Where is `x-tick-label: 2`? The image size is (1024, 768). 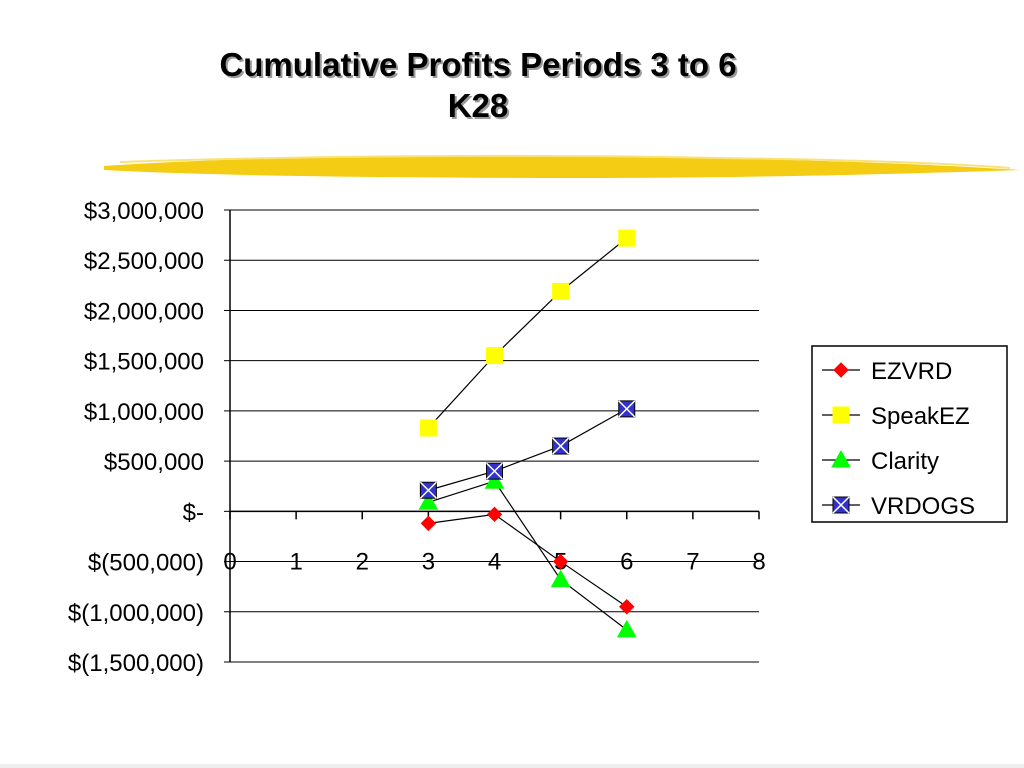
x-tick-label: 2 is located at coordinates (362, 561).